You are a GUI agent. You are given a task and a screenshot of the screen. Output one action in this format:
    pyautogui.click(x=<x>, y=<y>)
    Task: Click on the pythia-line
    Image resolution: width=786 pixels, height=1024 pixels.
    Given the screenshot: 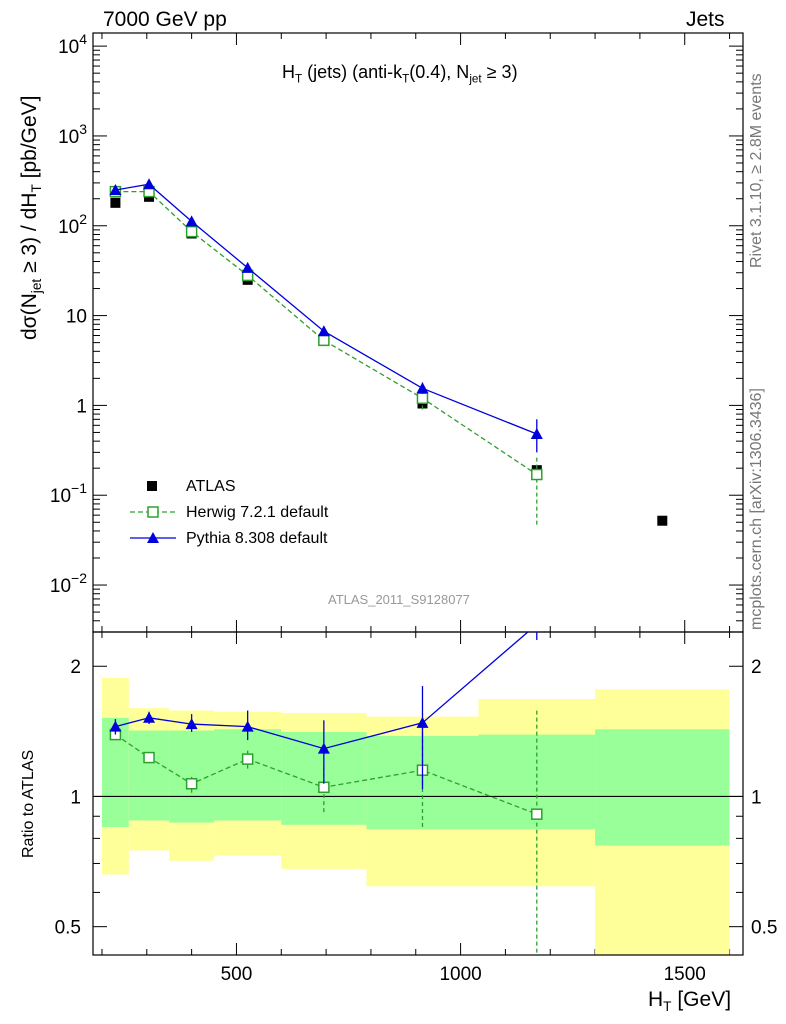 What is the action you would take?
    pyautogui.click(x=326, y=309)
    